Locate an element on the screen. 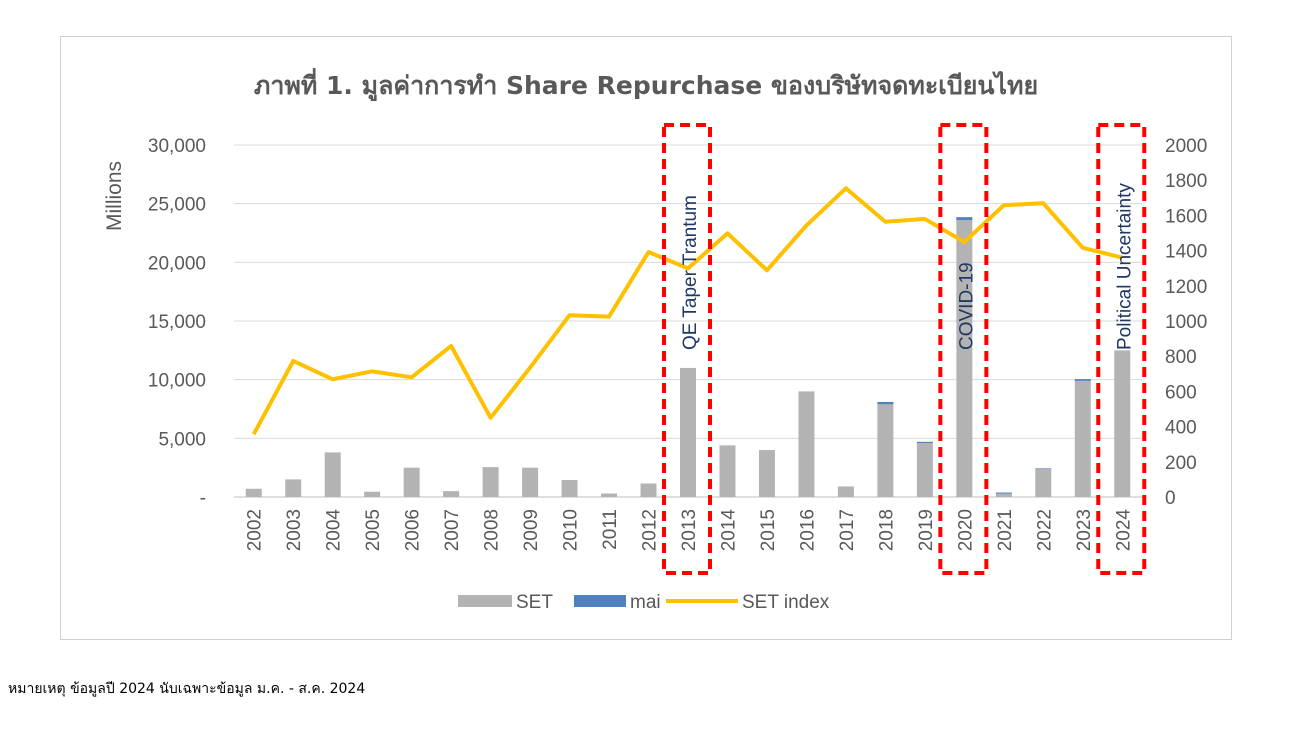 This screenshot has height=752, width=1293. legend: SET mai SET index is located at coordinates (644, 602).